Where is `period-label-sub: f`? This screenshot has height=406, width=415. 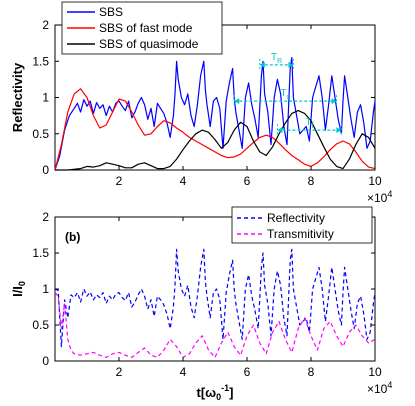 period-label-sub: f is located at coordinates (312, 126).